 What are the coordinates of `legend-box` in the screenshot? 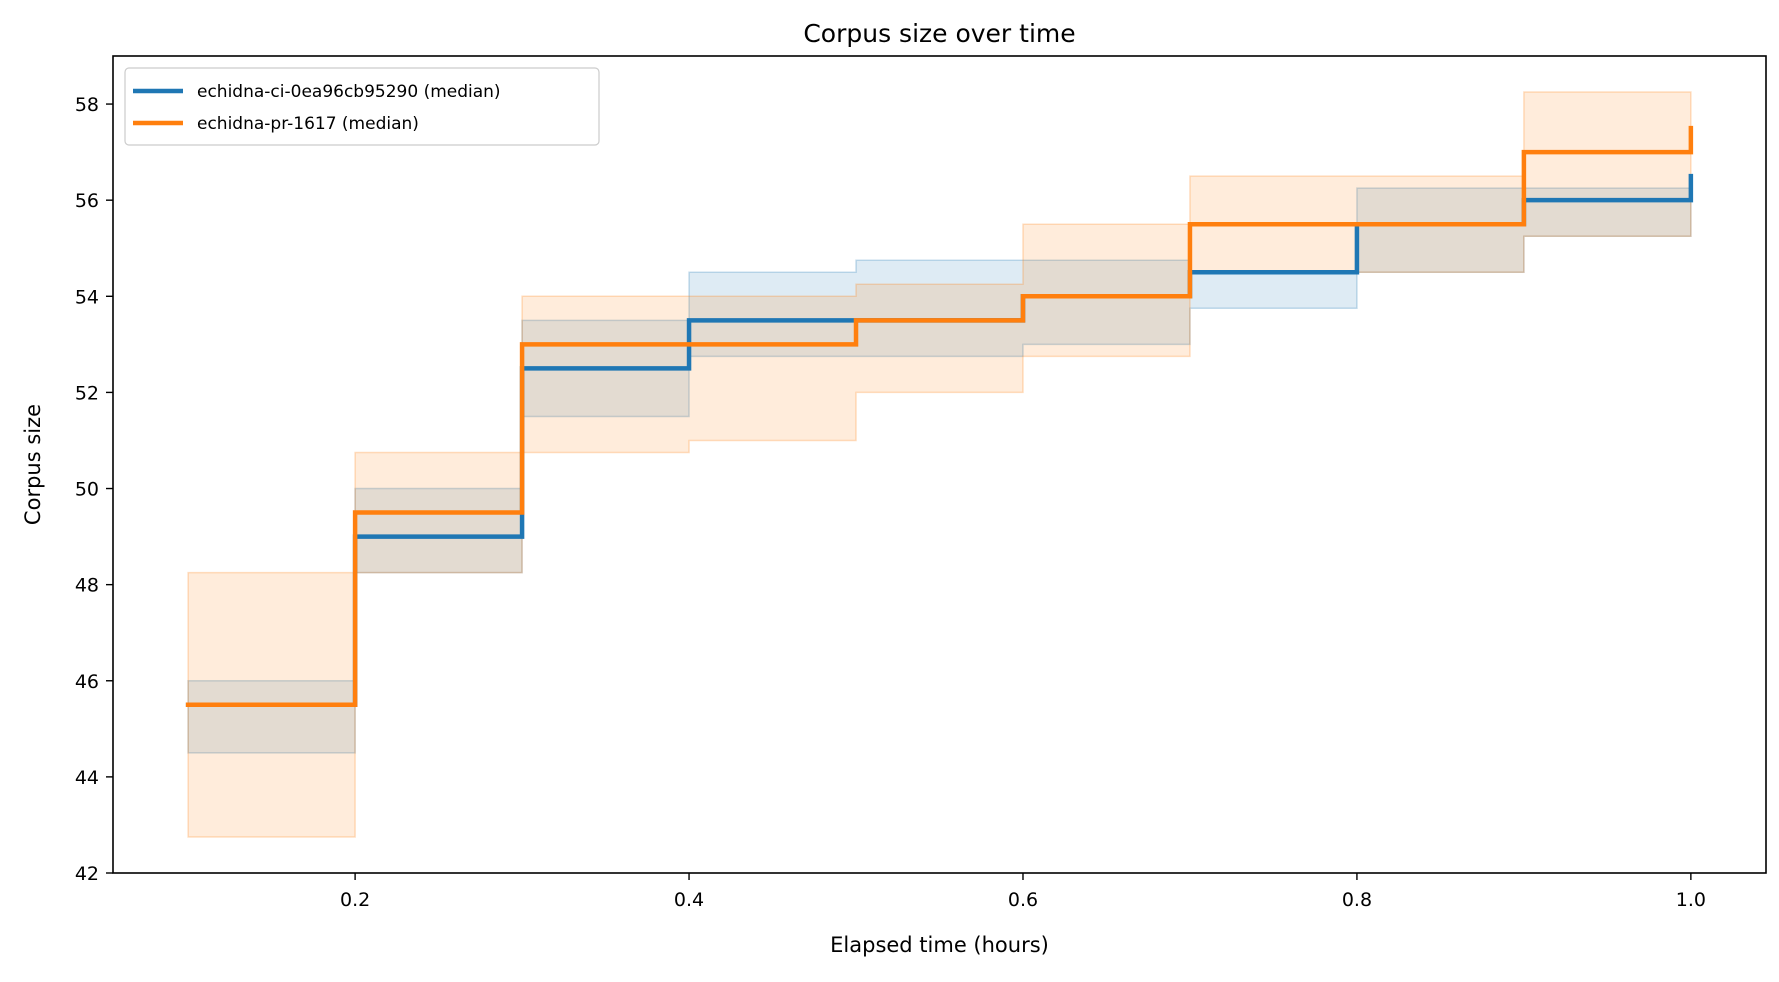 It's located at (362, 106).